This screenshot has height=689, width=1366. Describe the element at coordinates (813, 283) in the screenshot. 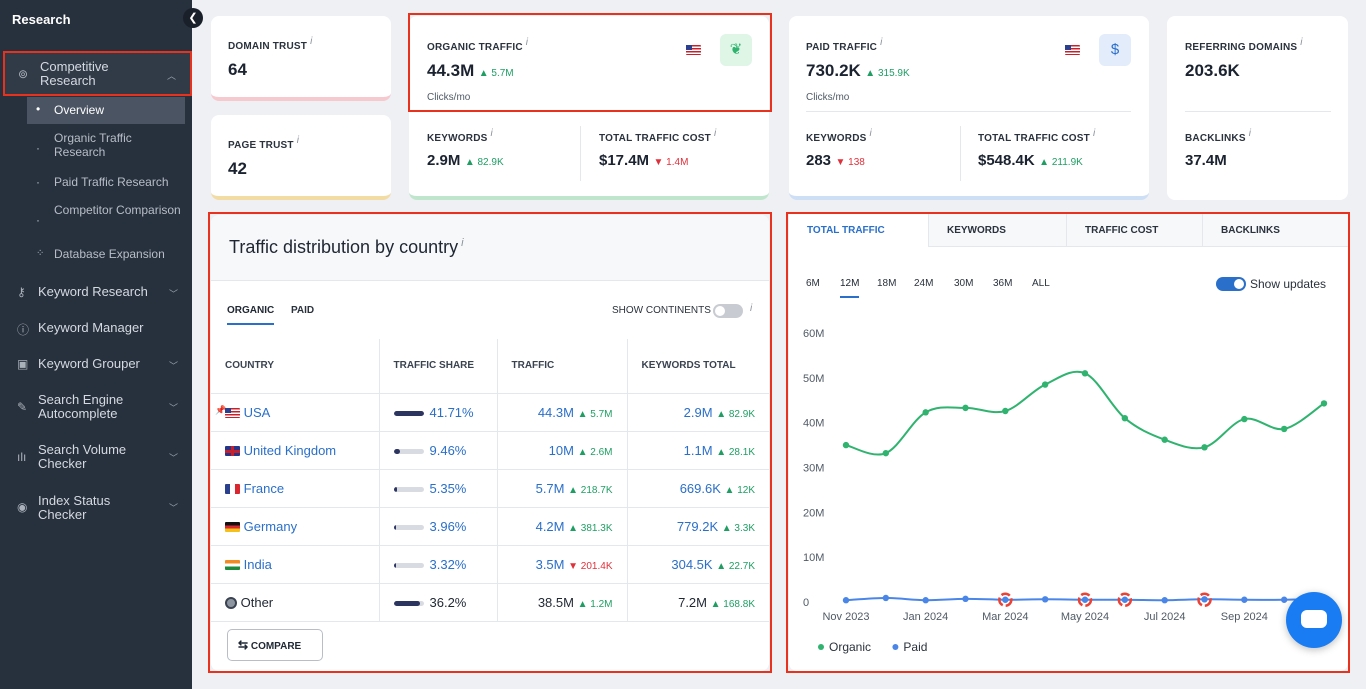

I see `range-6m: 6M` at that location.